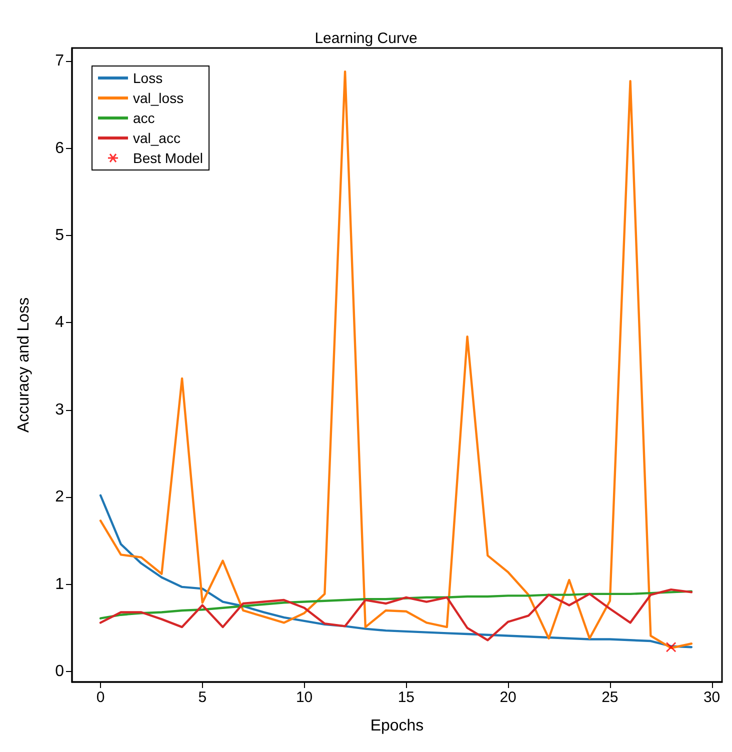 This screenshot has width=732, height=752. I want to click on y-tick-label: 7, so click(59, 61).